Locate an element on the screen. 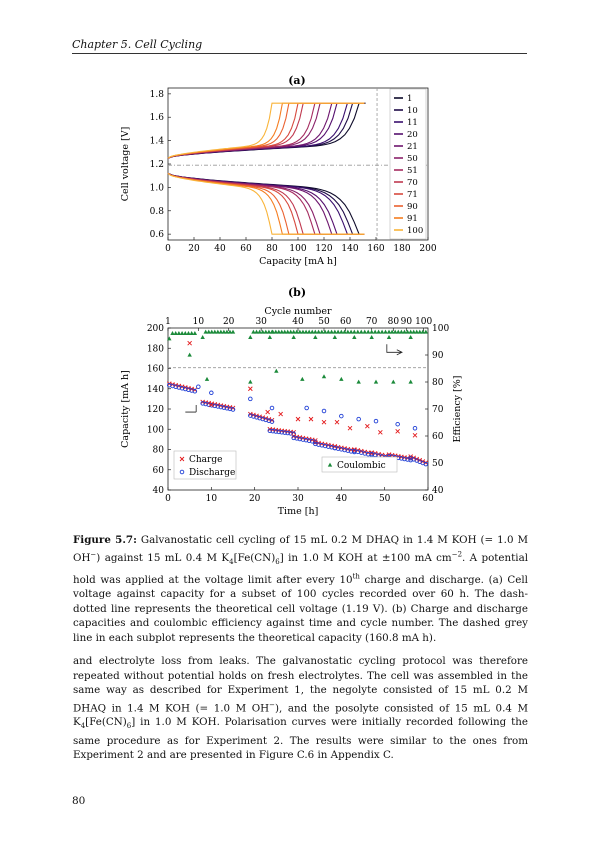 The width and height of the screenshot is (595, 842). top-tick-label: 100 is located at coordinates (423, 322).